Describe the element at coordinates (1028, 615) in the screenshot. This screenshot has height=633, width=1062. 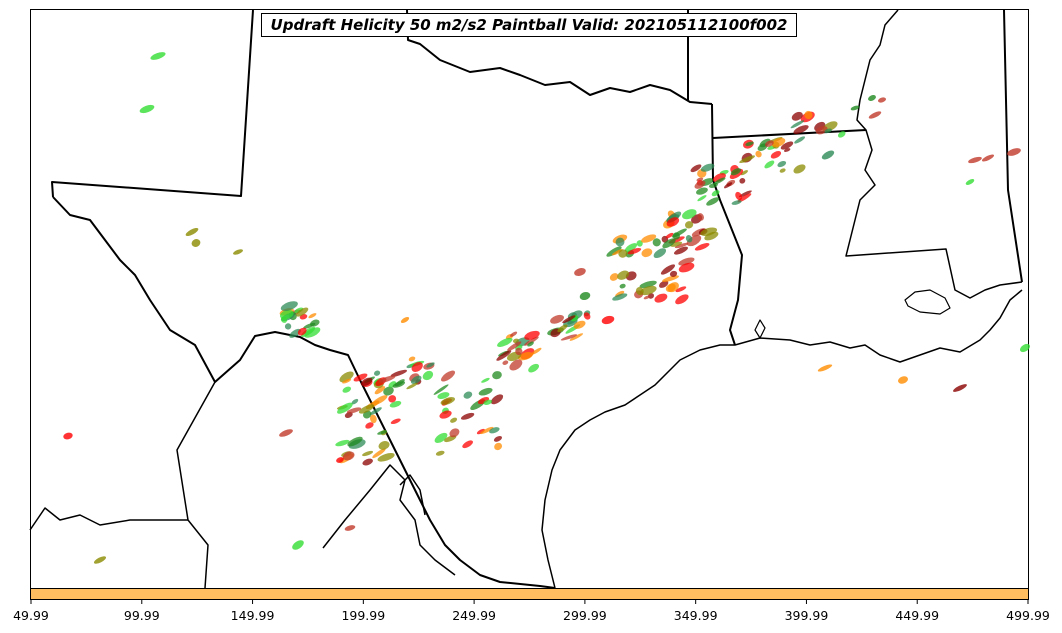
I see `colorbar-tick-label: 499.99` at that location.